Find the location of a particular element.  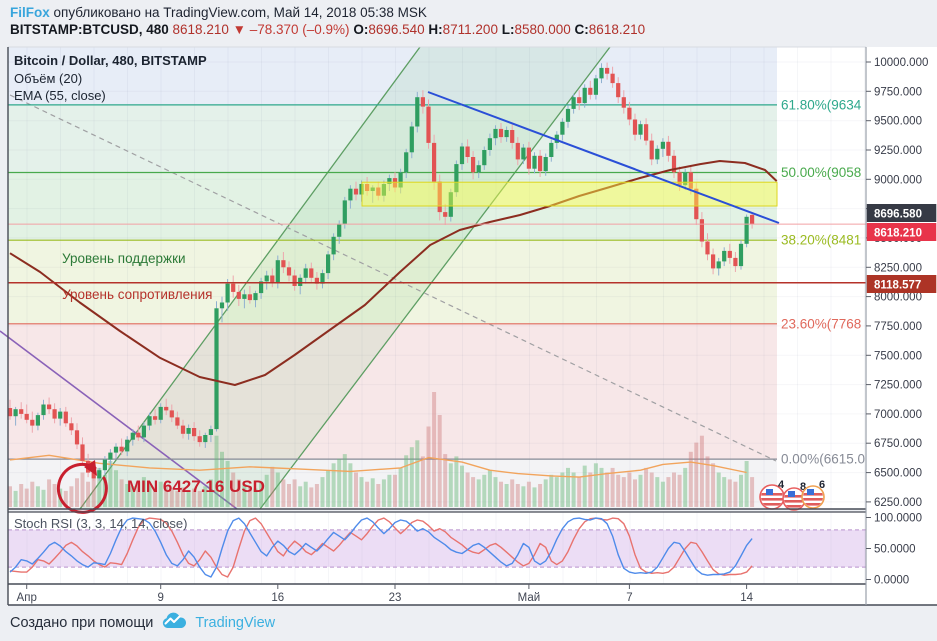

purple-downtrend-line is located at coordinates (119, 420).